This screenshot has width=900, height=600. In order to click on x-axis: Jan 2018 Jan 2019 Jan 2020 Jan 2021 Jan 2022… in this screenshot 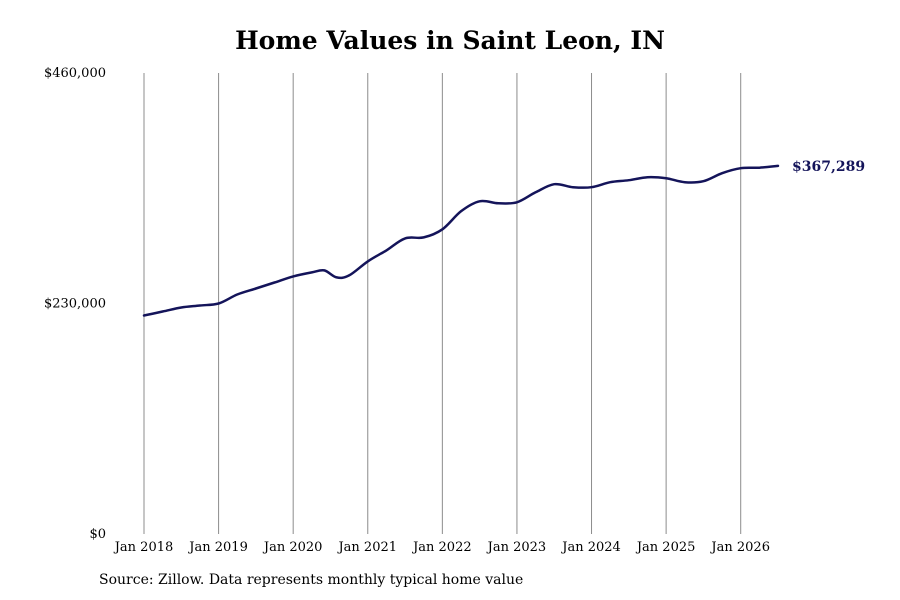, I will do `click(441, 547)`.